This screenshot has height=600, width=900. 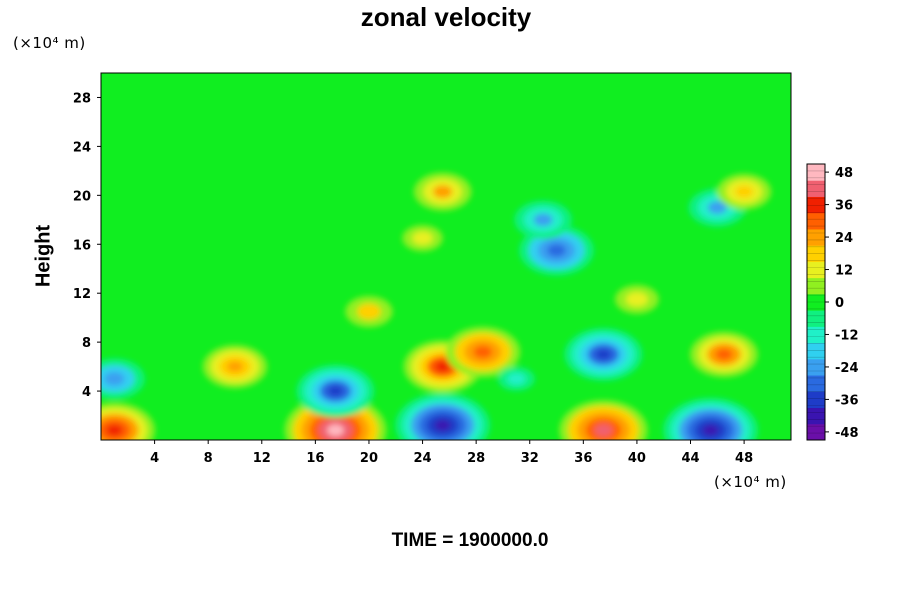 What do you see at coordinates (690, 458) in the screenshot?
I see `x-tick-label: 44` at bounding box center [690, 458].